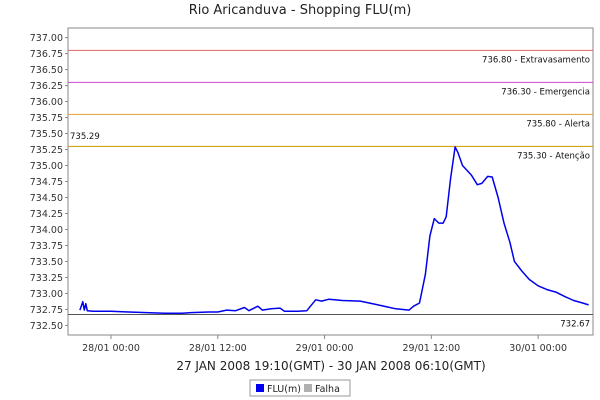 This screenshot has width=600, height=400. Describe the element at coordinates (46, 198) in the screenshot. I see `y-tick-label: 734.50` at that location.